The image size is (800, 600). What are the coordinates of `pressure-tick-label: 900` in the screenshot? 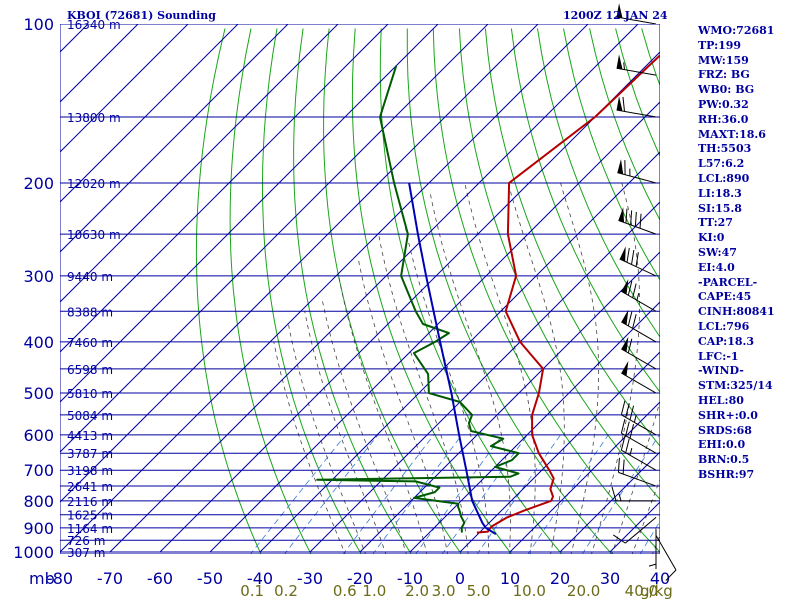 It's located at (38, 528).